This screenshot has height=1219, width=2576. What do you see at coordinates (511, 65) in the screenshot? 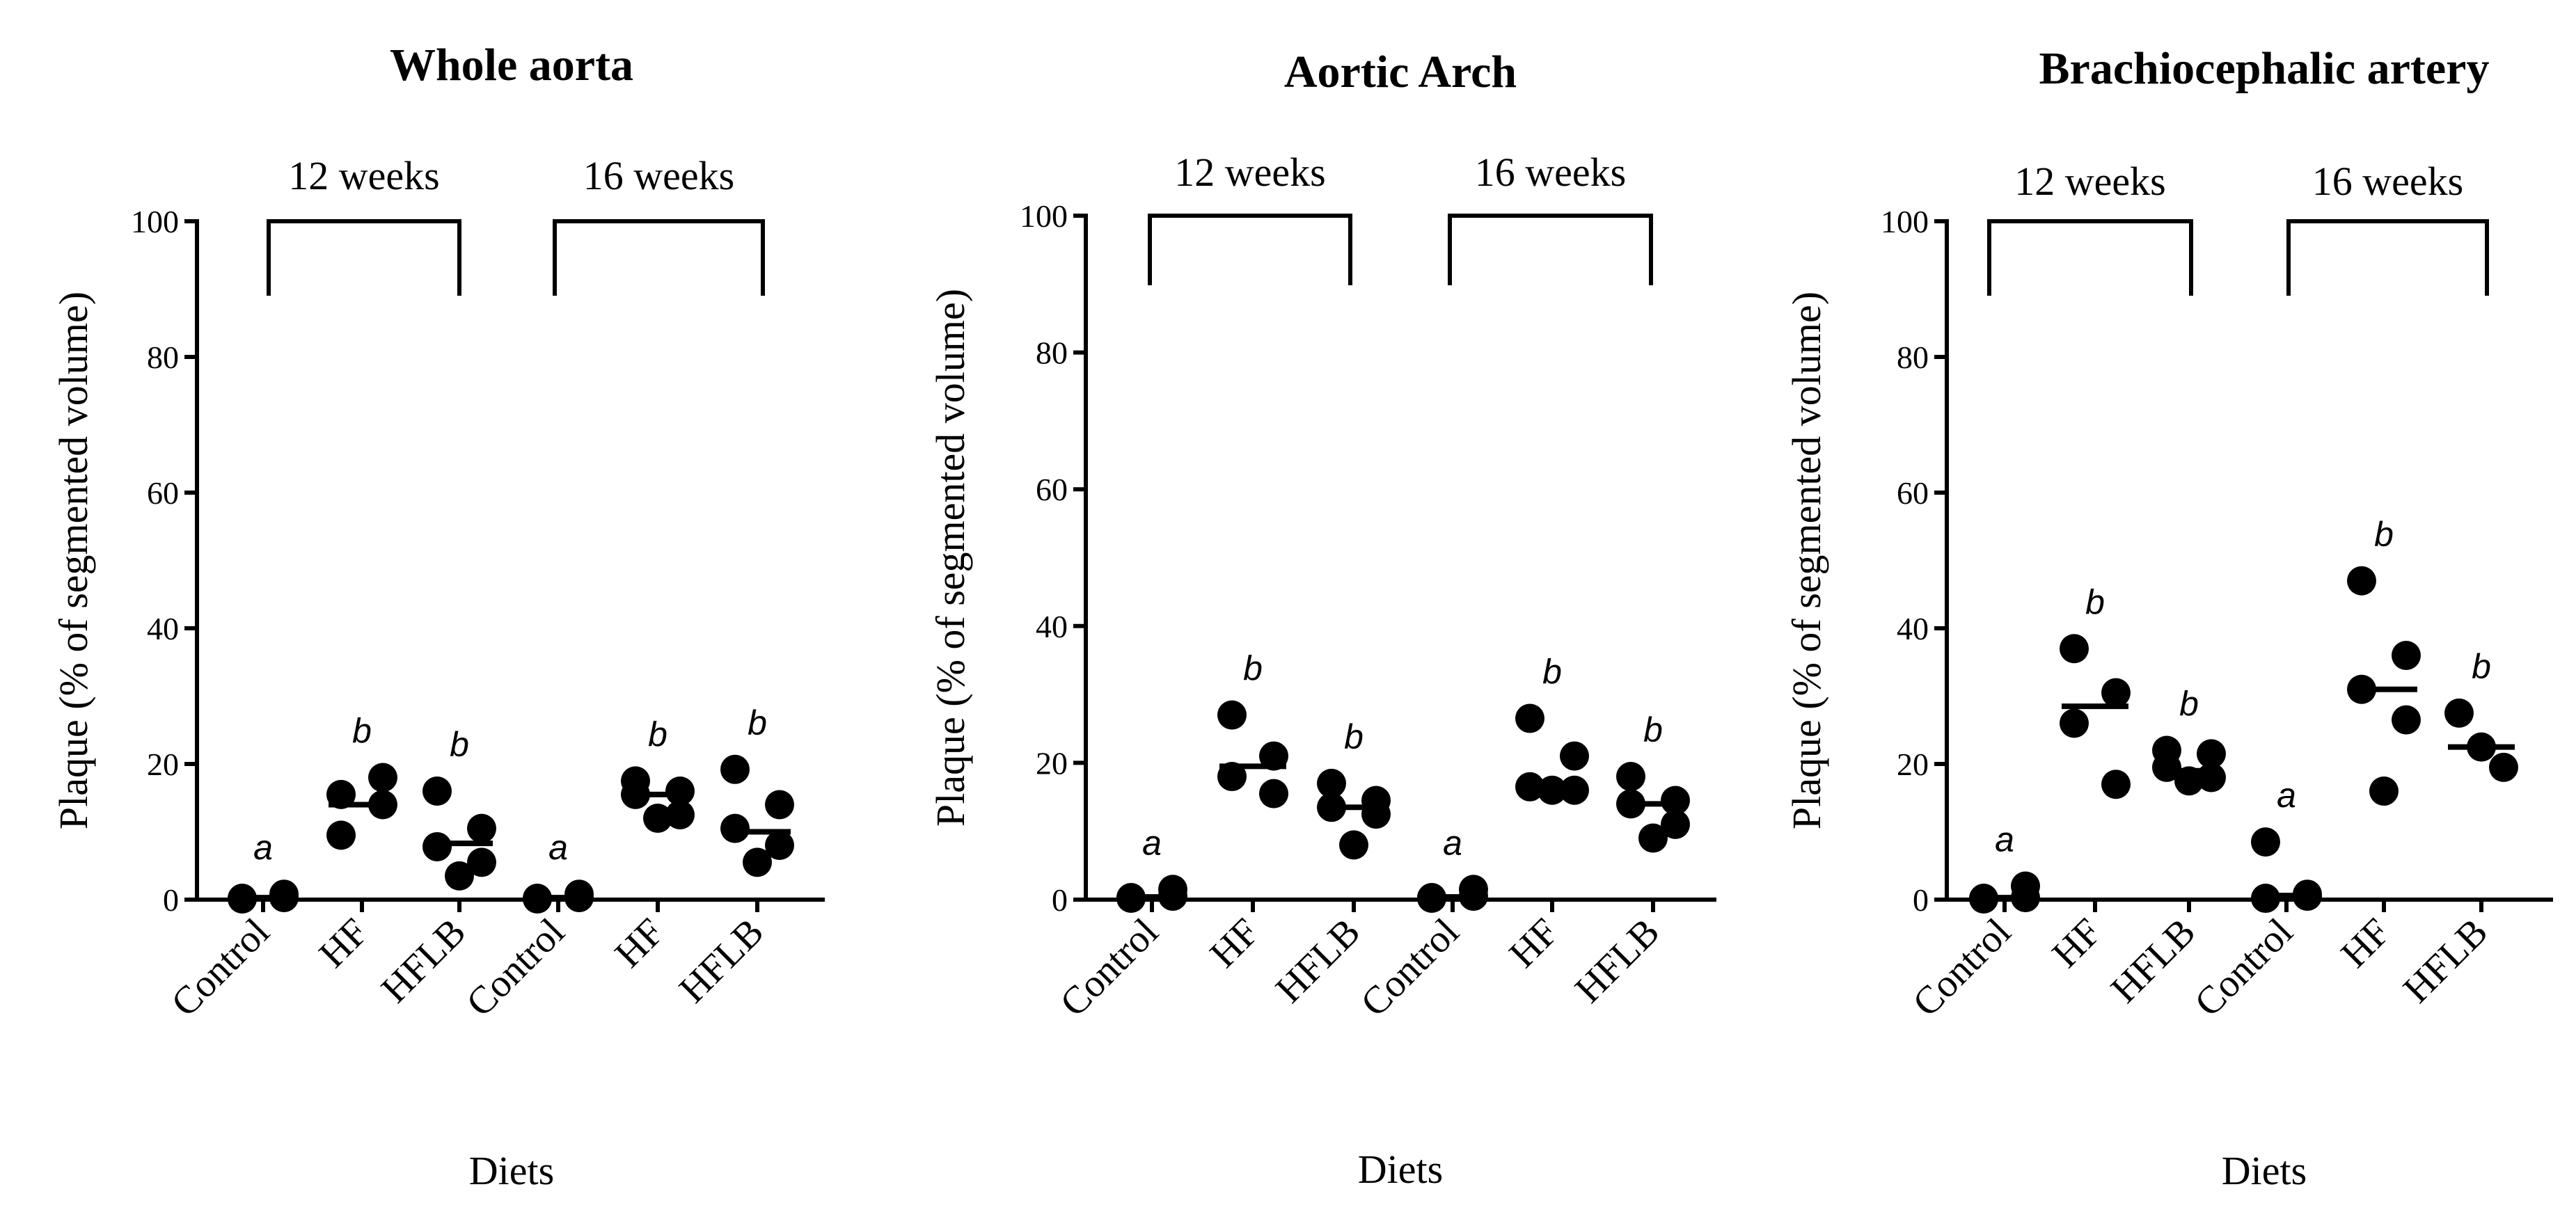
I see `chart-title: Whole aorta` at bounding box center [511, 65].